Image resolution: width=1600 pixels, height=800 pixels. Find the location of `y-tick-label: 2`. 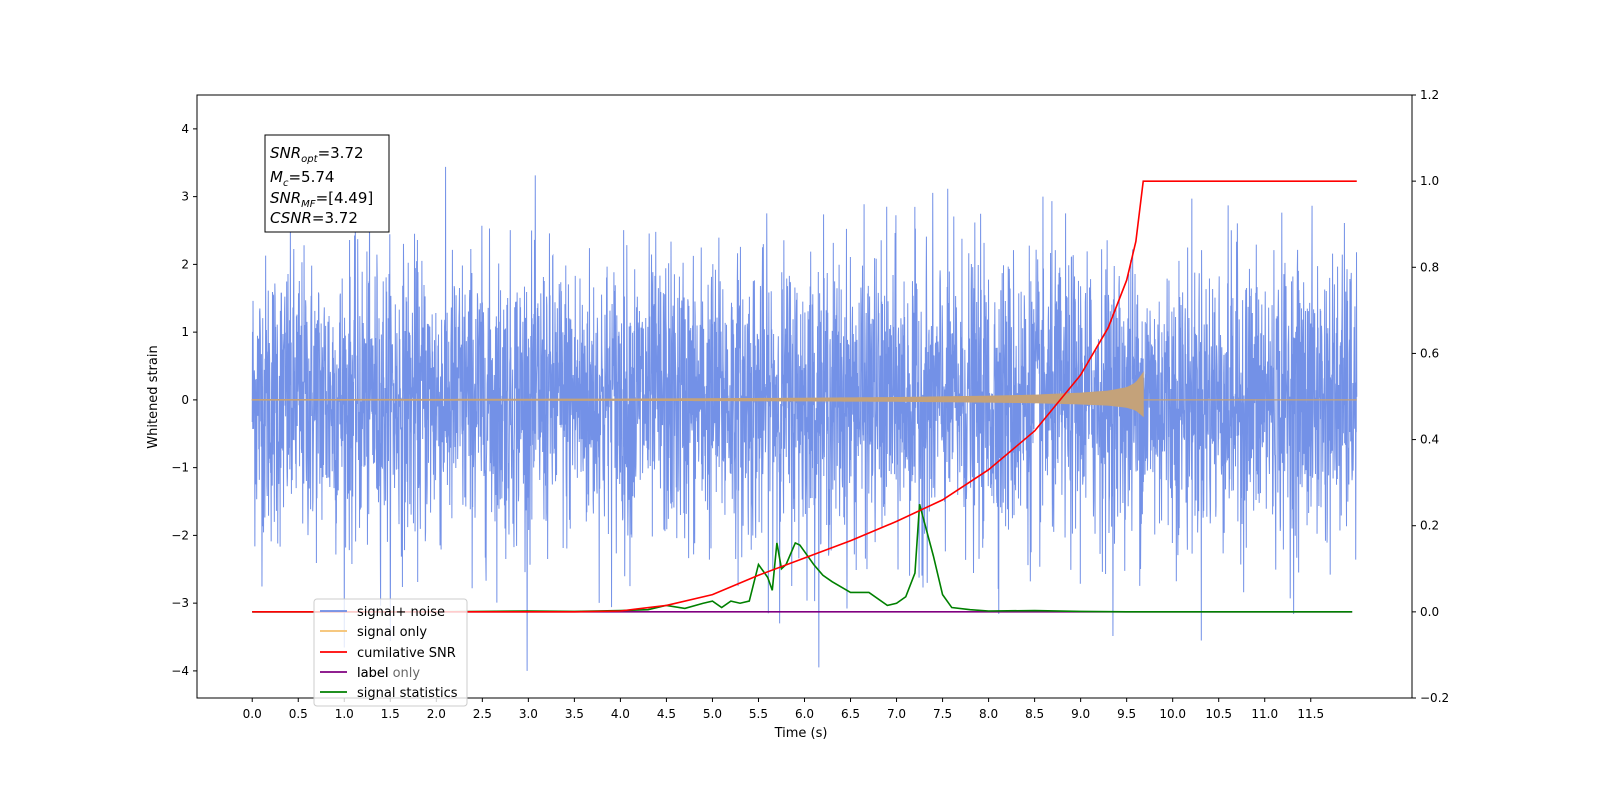

y-tick-label: 2 is located at coordinates (185, 264).